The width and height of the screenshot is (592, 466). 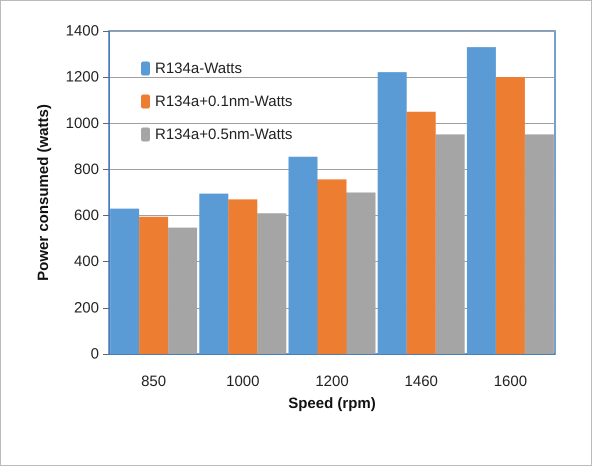 What do you see at coordinates (86, 261) in the screenshot?
I see `y-tick-label: 400` at bounding box center [86, 261].